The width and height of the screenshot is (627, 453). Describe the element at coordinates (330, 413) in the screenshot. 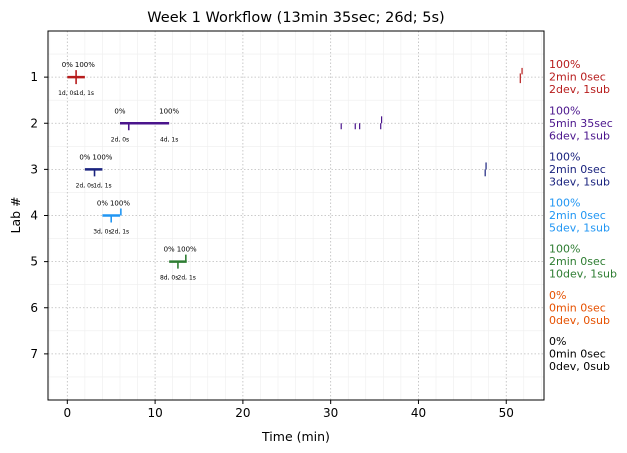

I see `x-tick-label: 30` at that location.